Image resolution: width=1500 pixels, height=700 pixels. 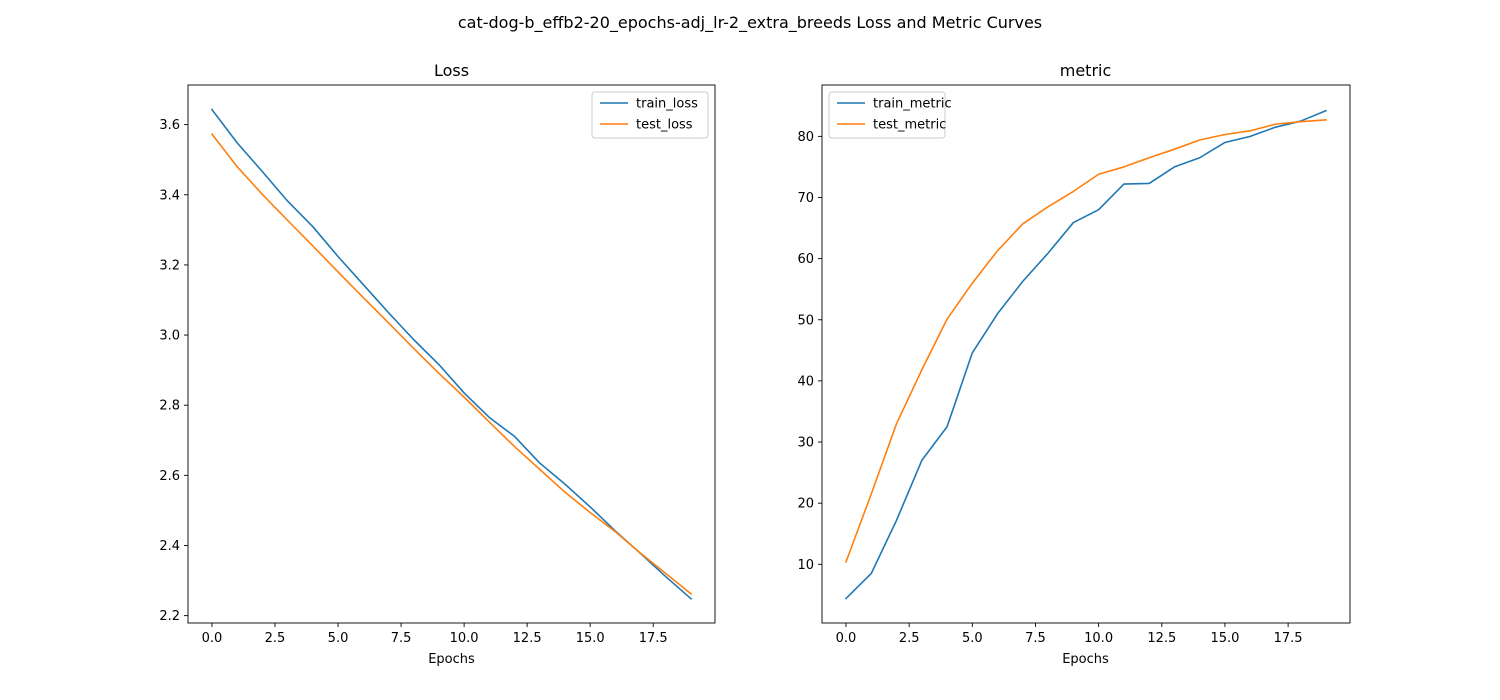 What do you see at coordinates (169, 616) in the screenshot?
I see `loss-y-tick-label: 2.2` at bounding box center [169, 616].